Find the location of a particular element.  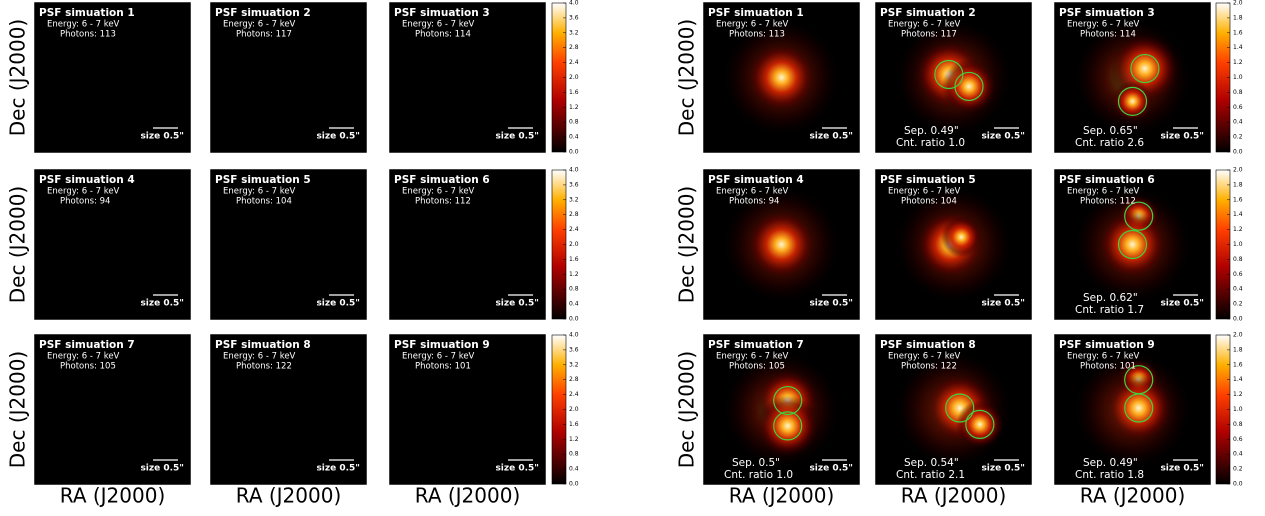

panel-title: PSF simuation 6 is located at coordinates (1107, 180).